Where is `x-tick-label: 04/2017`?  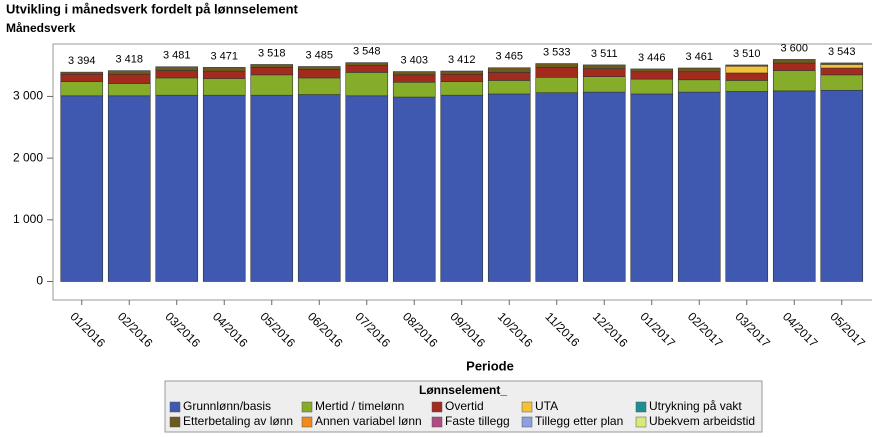
x-tick-label: 04/2017 is located at coordinates (800, 329).